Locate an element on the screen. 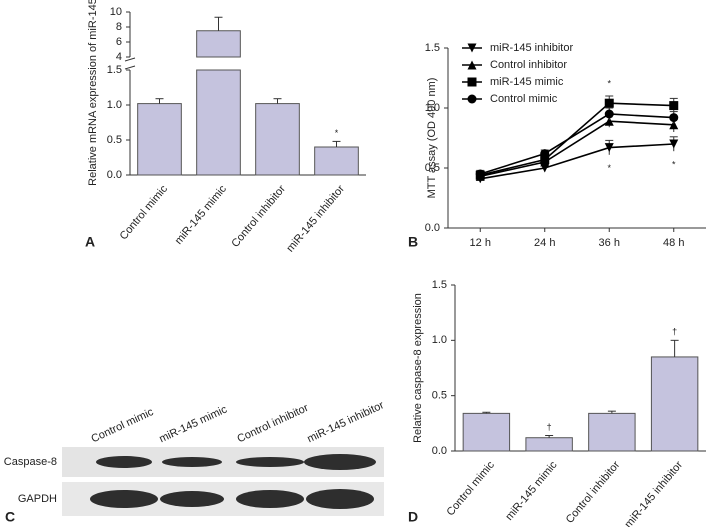 Image resolution: width=720 pixels, height=527 pixels. legend-label: miR-145 mimic is located at coordinates (527, 82).